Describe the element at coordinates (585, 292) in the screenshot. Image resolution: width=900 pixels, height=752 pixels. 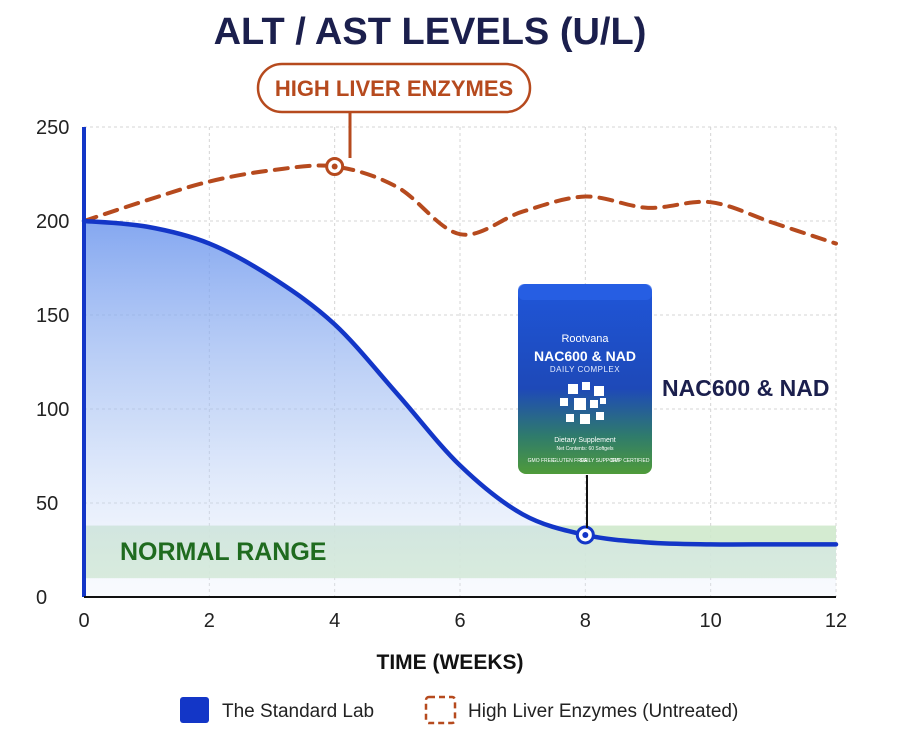
I see `package-seal` at that location.